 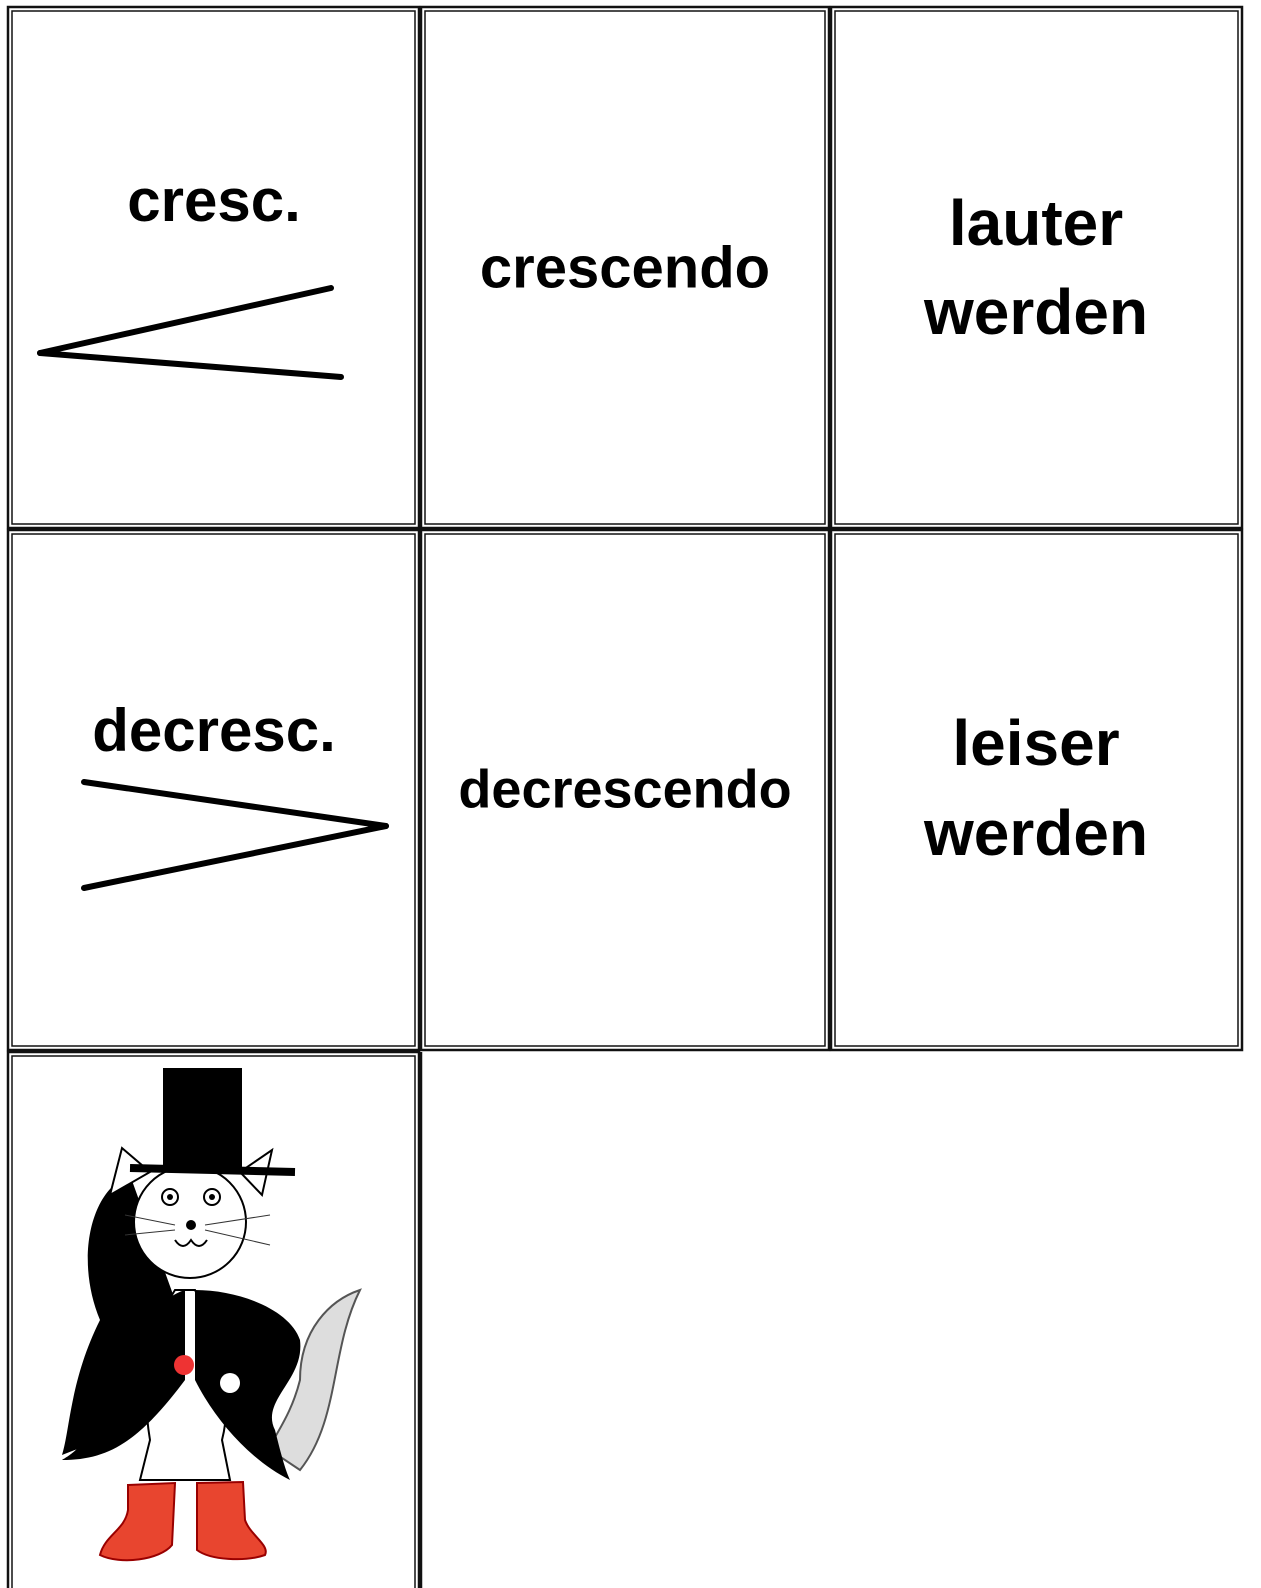 I want to click on card-text: decresc., so click(x=214, y=730).